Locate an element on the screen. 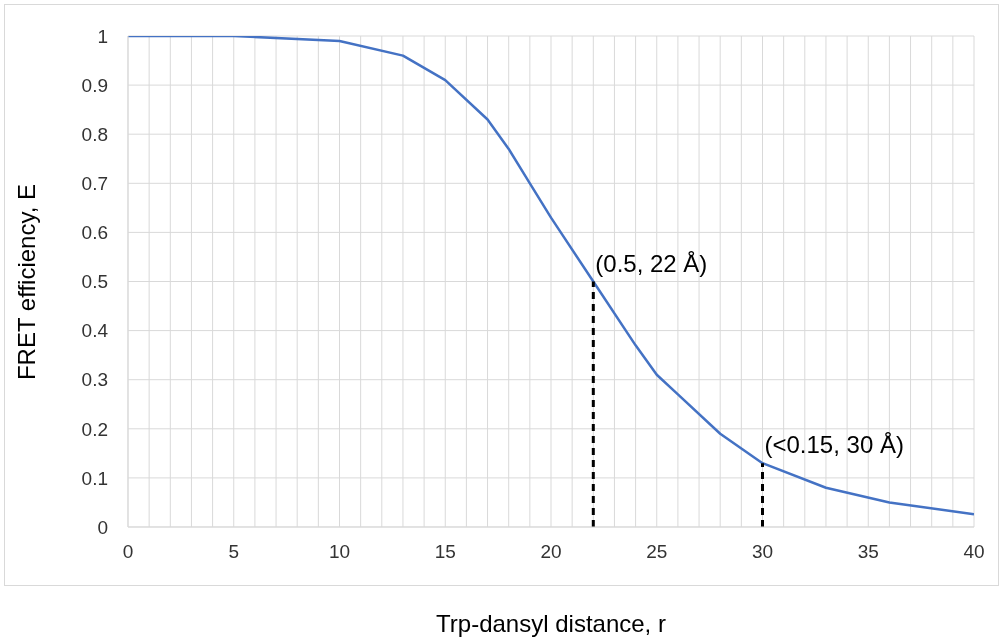 This screenshot has width=1003, height=643. y-tick-label: 0.7 is located at coordinates (94, 184).